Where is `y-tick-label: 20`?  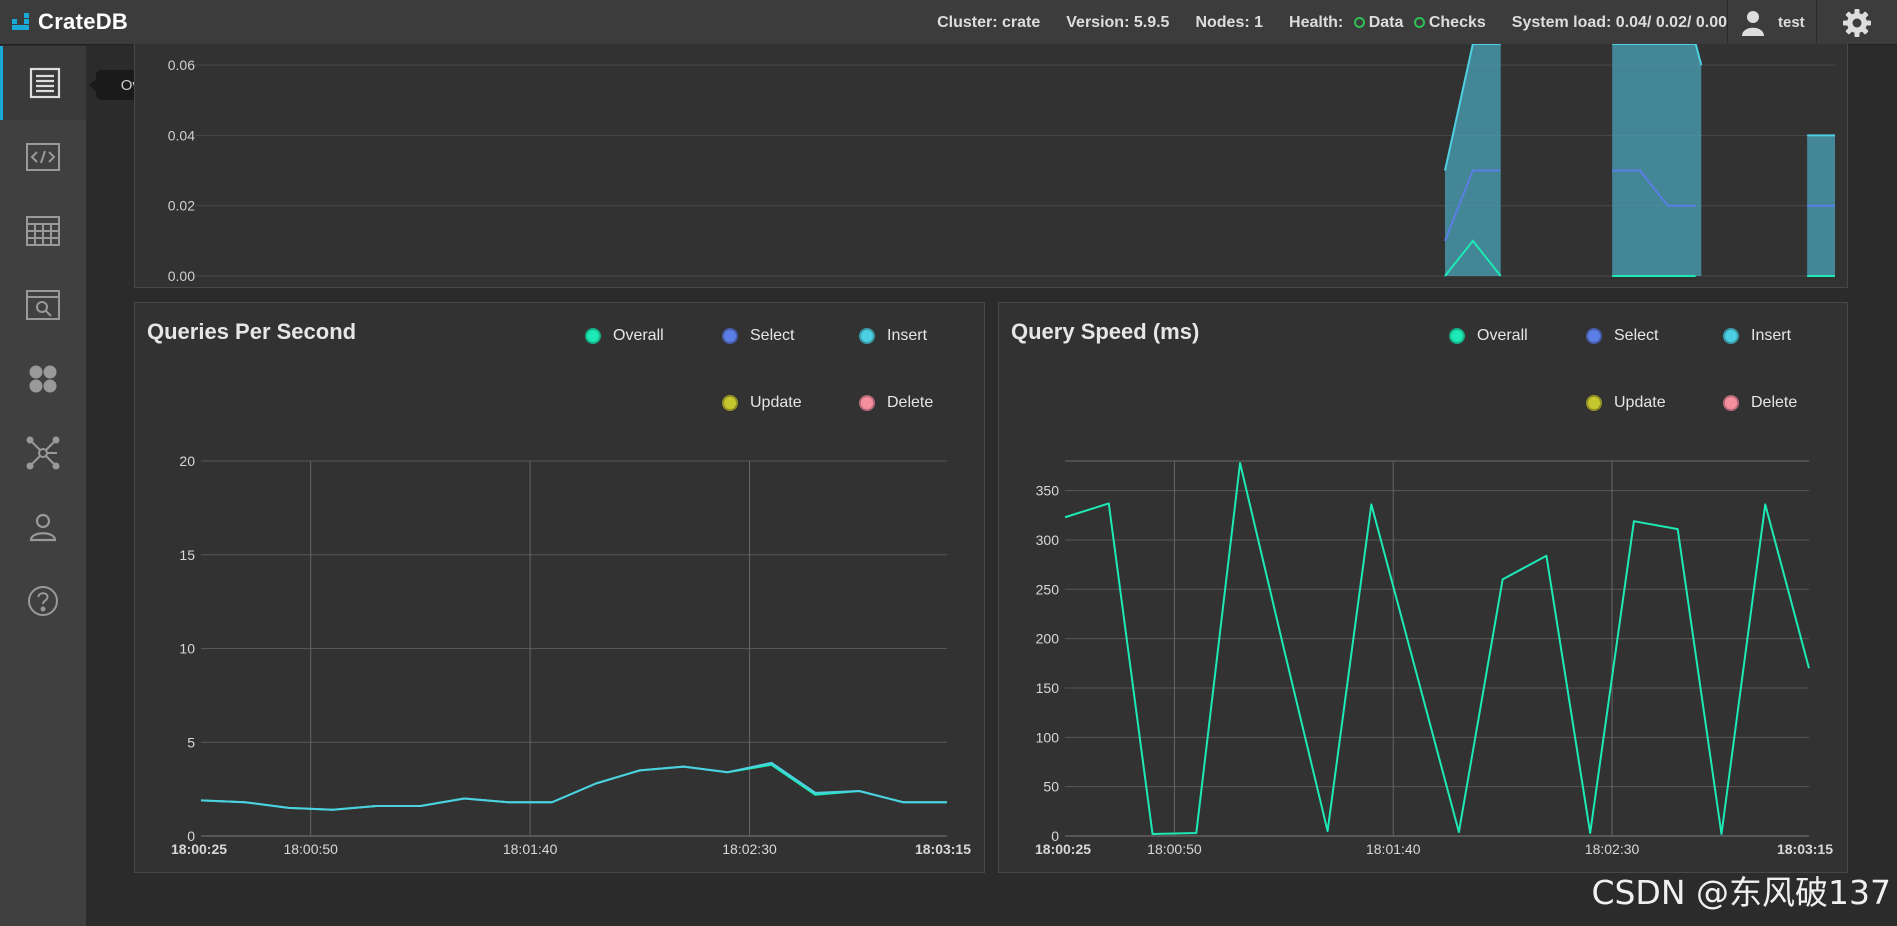
y-tick-label: 20 is located at coordinates (187, 461).